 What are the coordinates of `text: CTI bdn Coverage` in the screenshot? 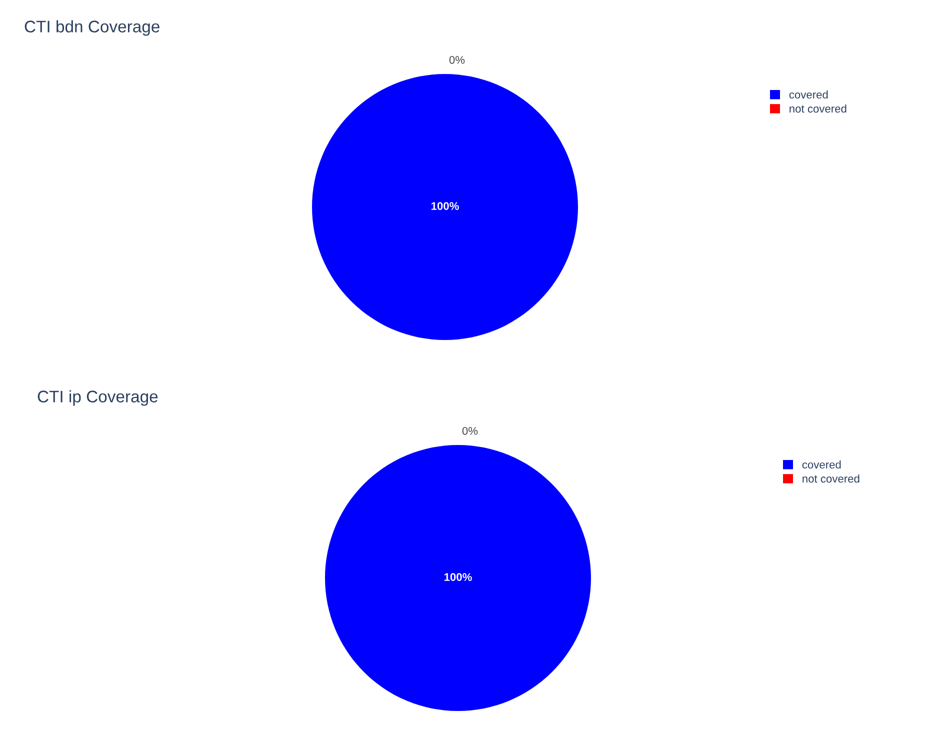 It's located at (92, 28).